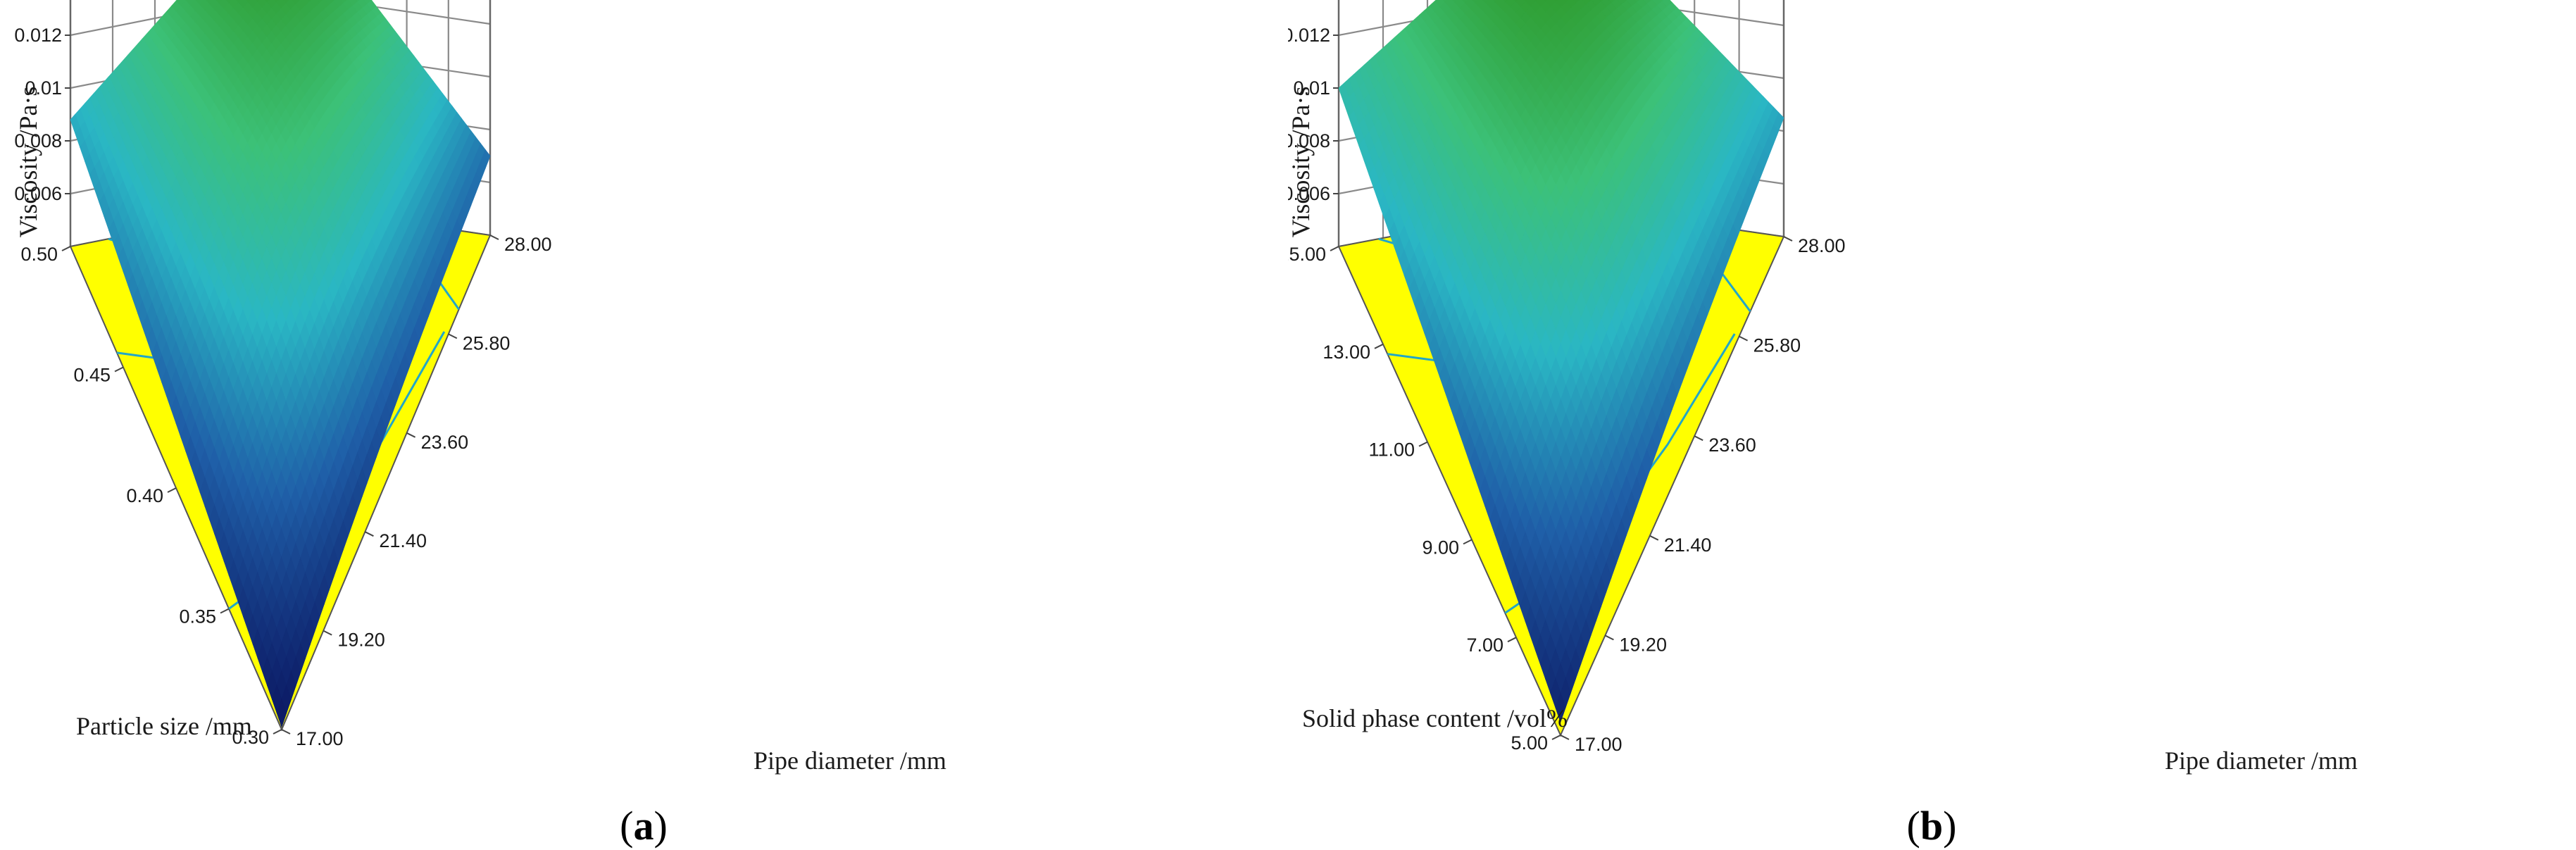 The image size is (2576, 850). Describe the element at coordinates (280, 18) in the screenshot. I see `grid-line` at that location.